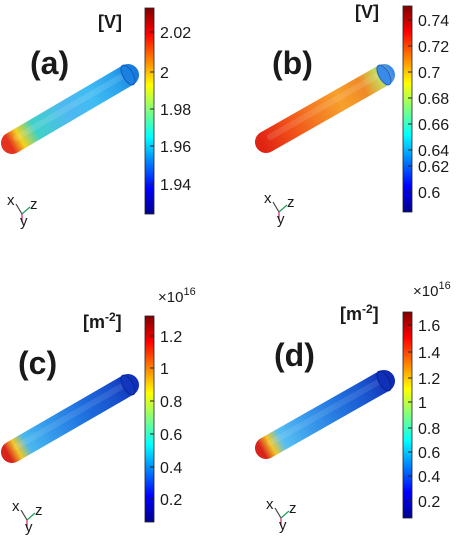 Image resolution: width=474 pixels, height=540 pixels. Describe the element at coordinates (433, 47) in the screenshot. I see `tick-label: 0.72` at that location.